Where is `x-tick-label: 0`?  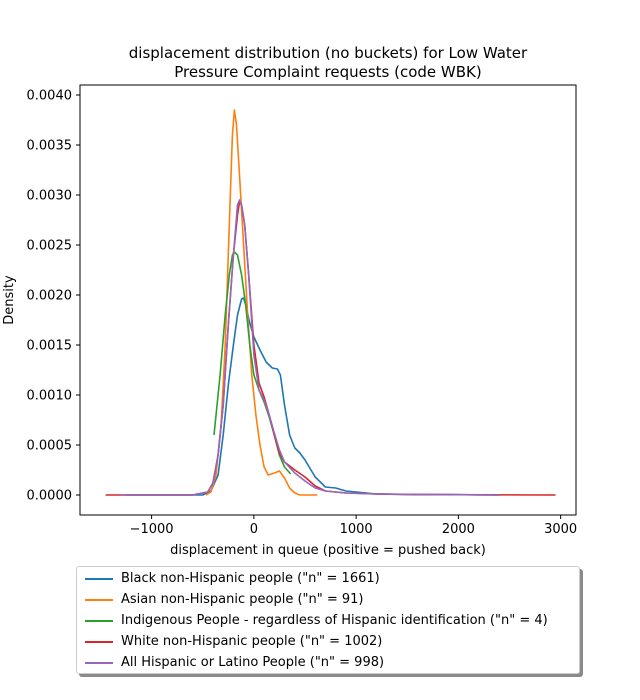
x-tick-label: 0 is located at coordinates (254, 529).